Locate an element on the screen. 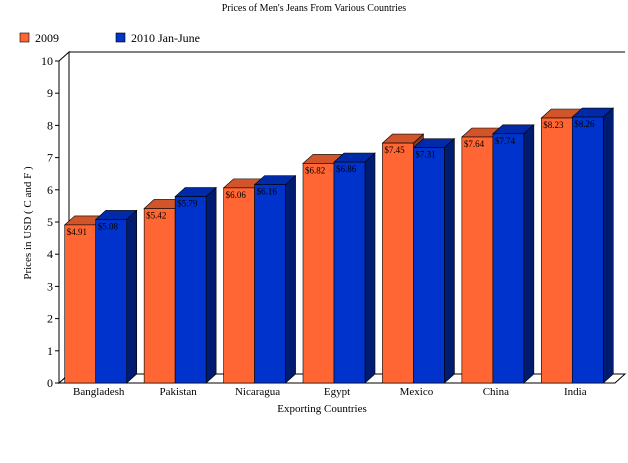  x-tick-label: Egypt is located at coordinates (337, 392).